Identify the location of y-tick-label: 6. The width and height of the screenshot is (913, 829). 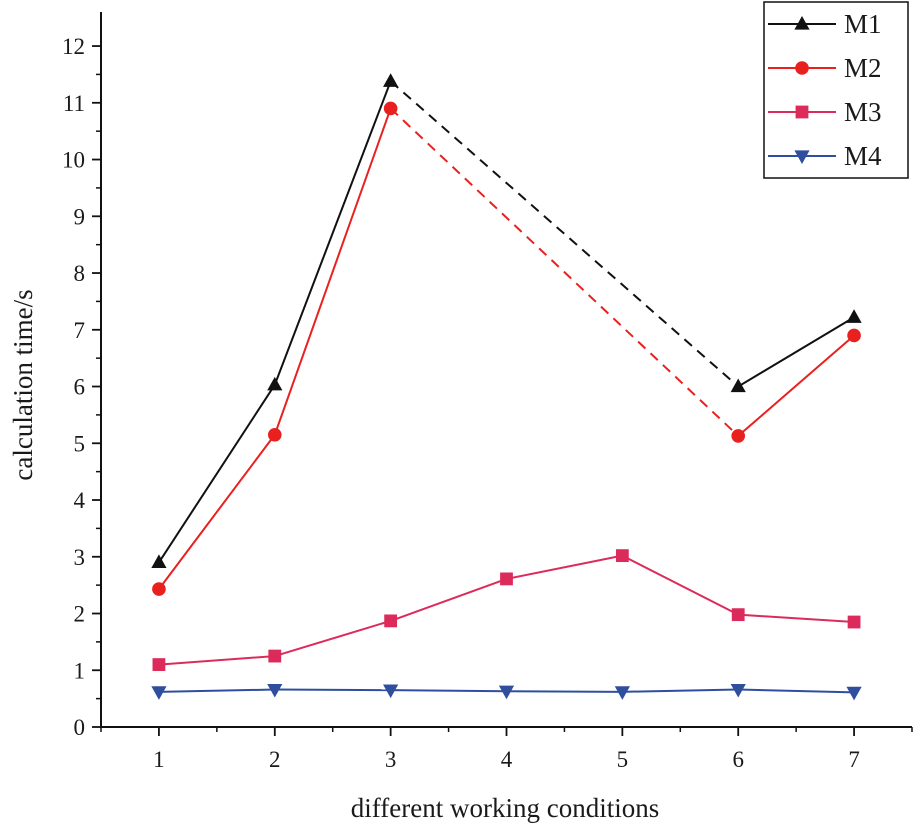
(80, 387).